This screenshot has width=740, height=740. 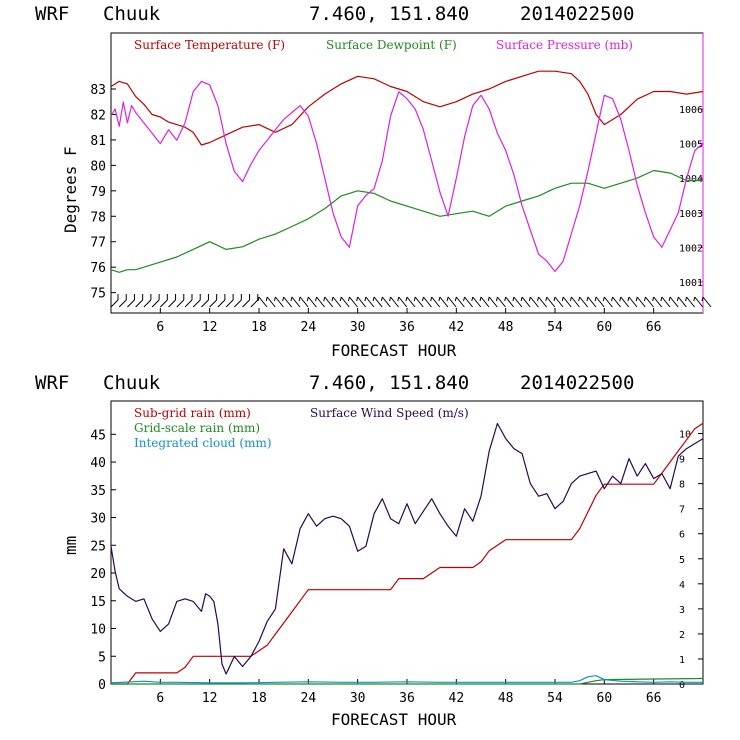 What do you see at coordinates (98, 294) in the screenshot?
I see `panel1-y-tick-label: 75` at bounding box center [98, 294].